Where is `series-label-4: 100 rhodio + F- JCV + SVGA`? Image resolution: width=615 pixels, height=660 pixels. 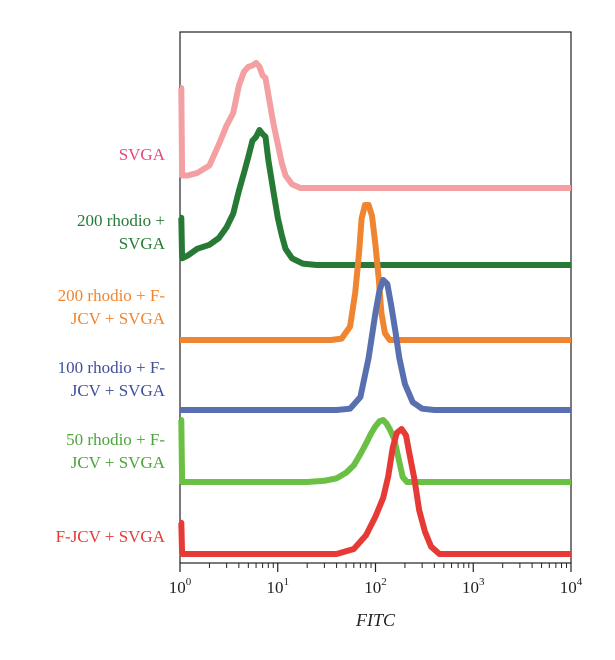 series-label-4: 100 rhodio + F- JCV + SVGA is located at coordinates (112, 379).